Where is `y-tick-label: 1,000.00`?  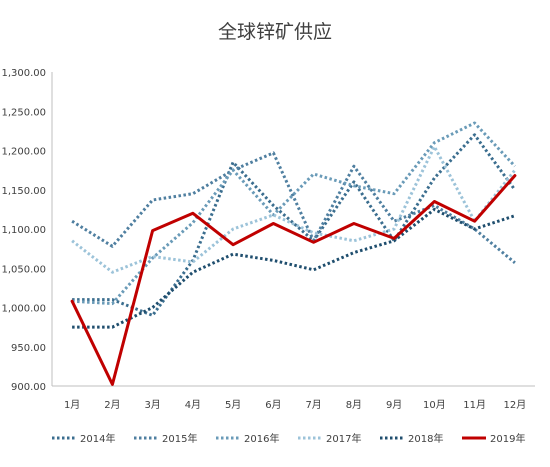
y-tick-label: 1,000.00 is located at coordinates (23, 309).